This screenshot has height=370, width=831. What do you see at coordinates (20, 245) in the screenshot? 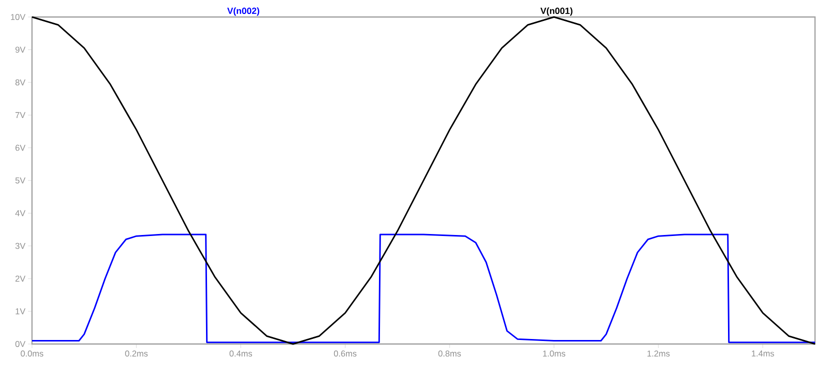
I see `y-tick-label: 3V` at bounding box center [20, 245].